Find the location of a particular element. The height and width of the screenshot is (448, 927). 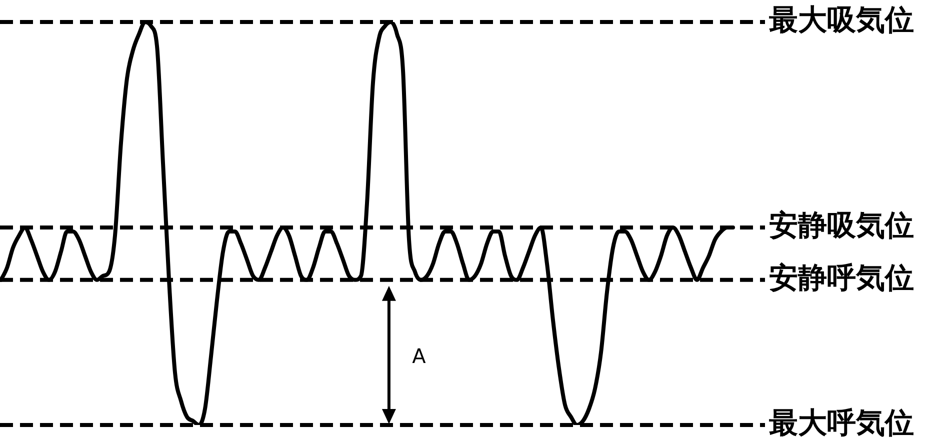

ref-line-label: 最大呼気位 is located at coordinates (841, 423).